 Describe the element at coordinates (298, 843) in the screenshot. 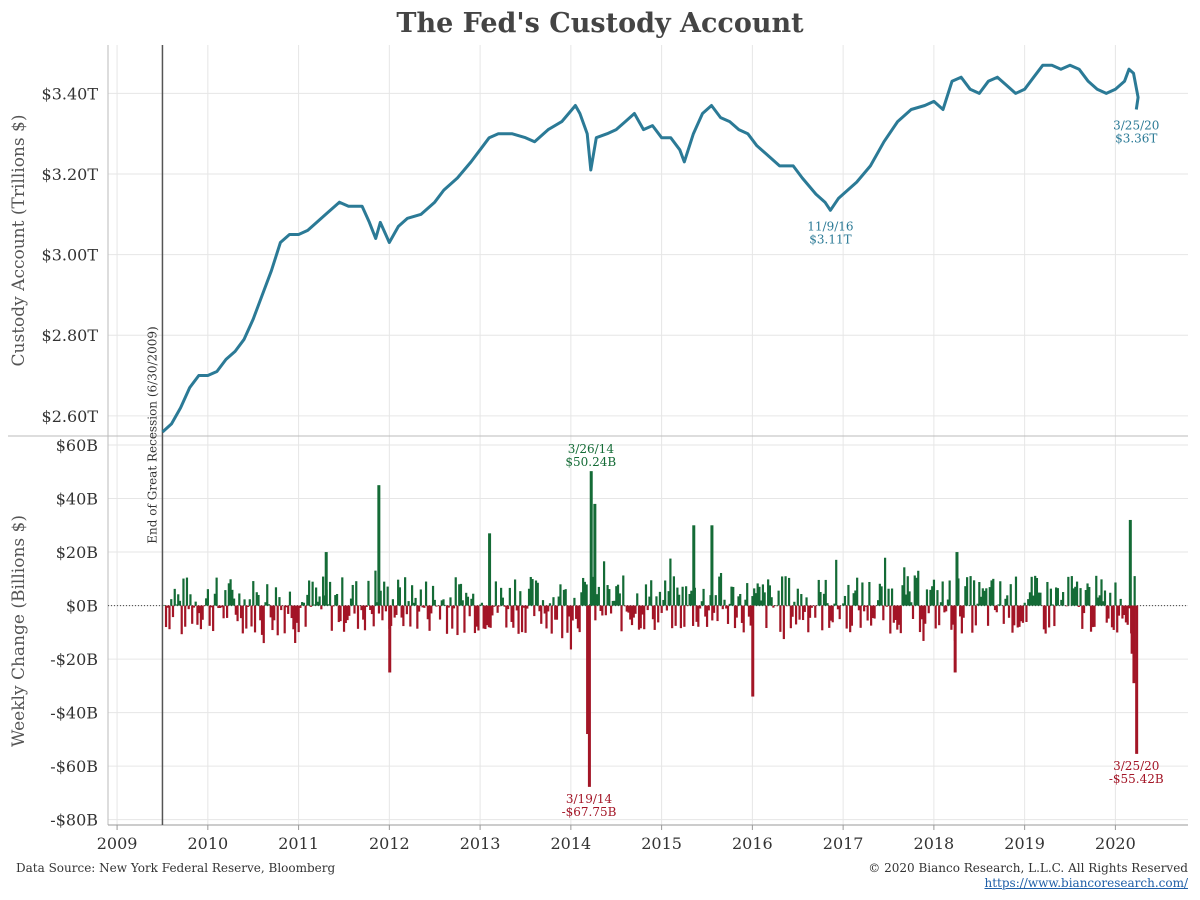

I see `x-tick-label: 2011` at that location.